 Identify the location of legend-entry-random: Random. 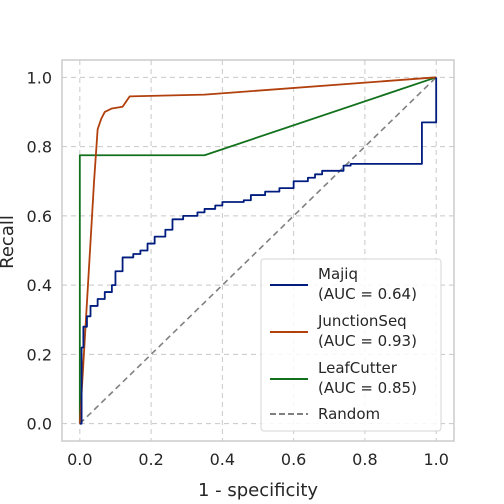
(325, 414).